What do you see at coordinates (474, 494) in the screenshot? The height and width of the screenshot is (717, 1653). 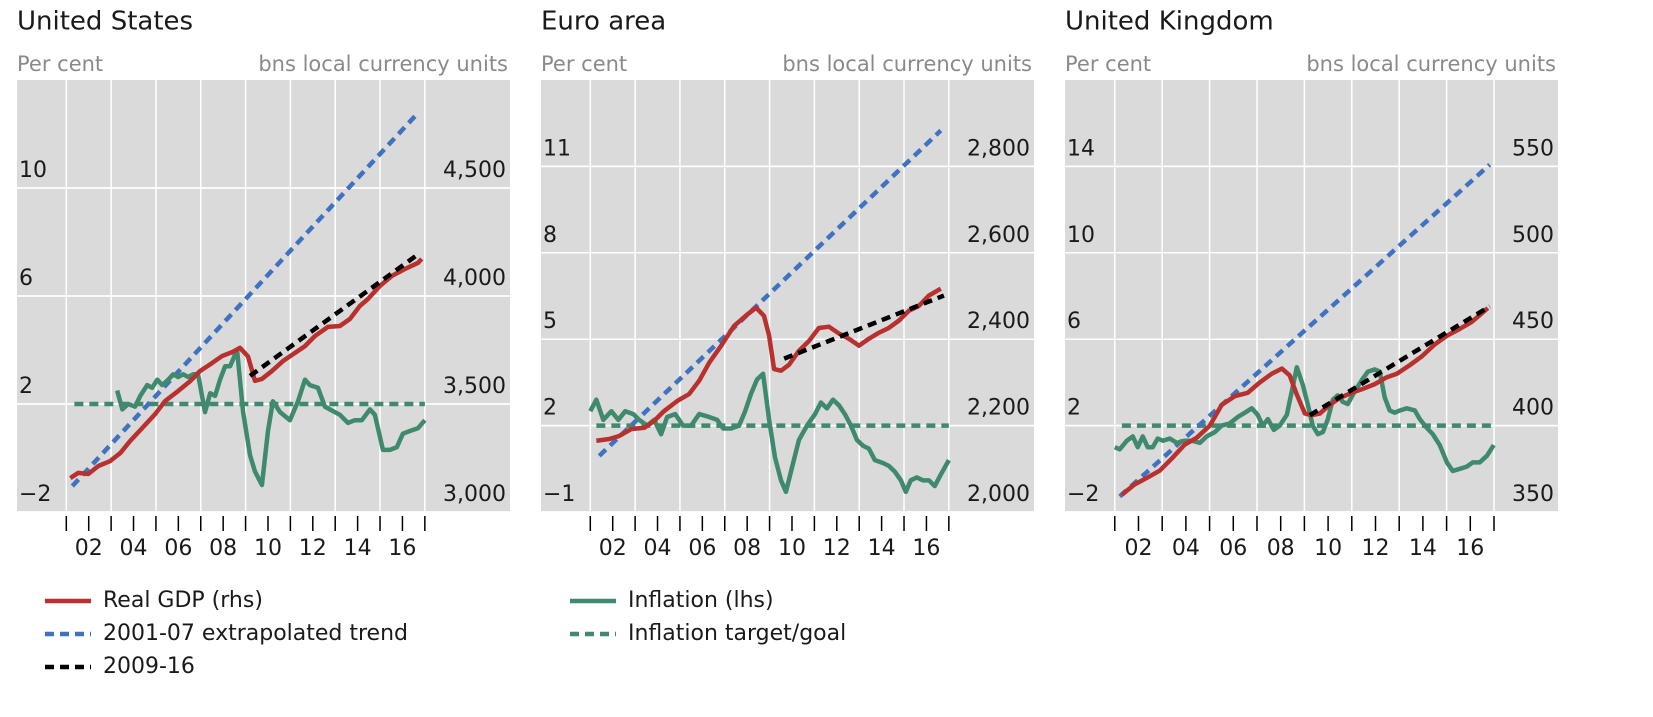 I see `y2-tick-label: 3,000` at bounding box center [474, 494].